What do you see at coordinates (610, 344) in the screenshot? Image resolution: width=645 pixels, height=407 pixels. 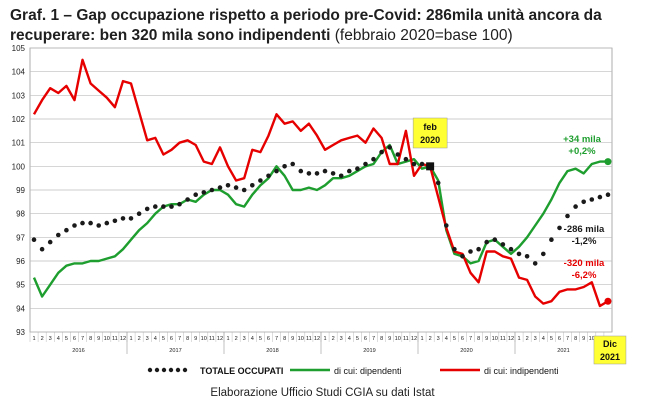 I see `callout-dic-2021-line1: Dic` at bounding box center [610, 344].